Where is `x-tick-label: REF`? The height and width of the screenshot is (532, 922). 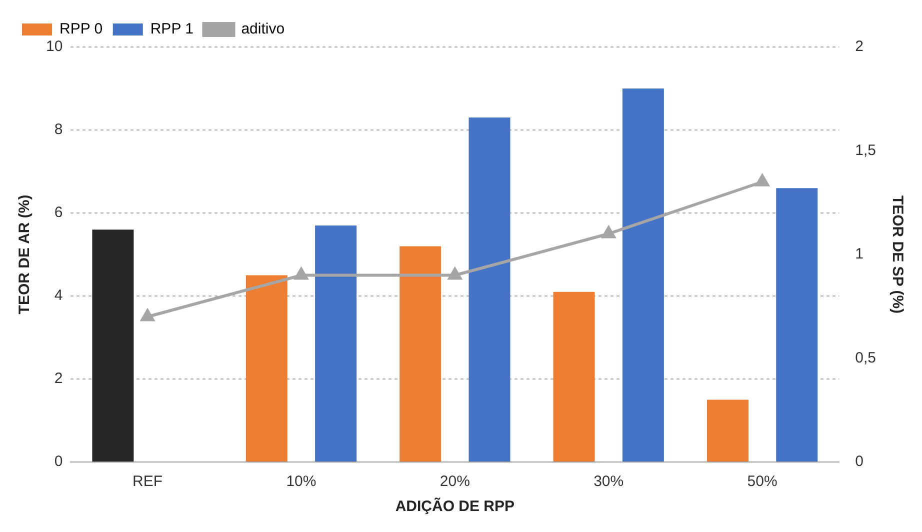 x-tick-label: REF is located at coordinates (147, 481).